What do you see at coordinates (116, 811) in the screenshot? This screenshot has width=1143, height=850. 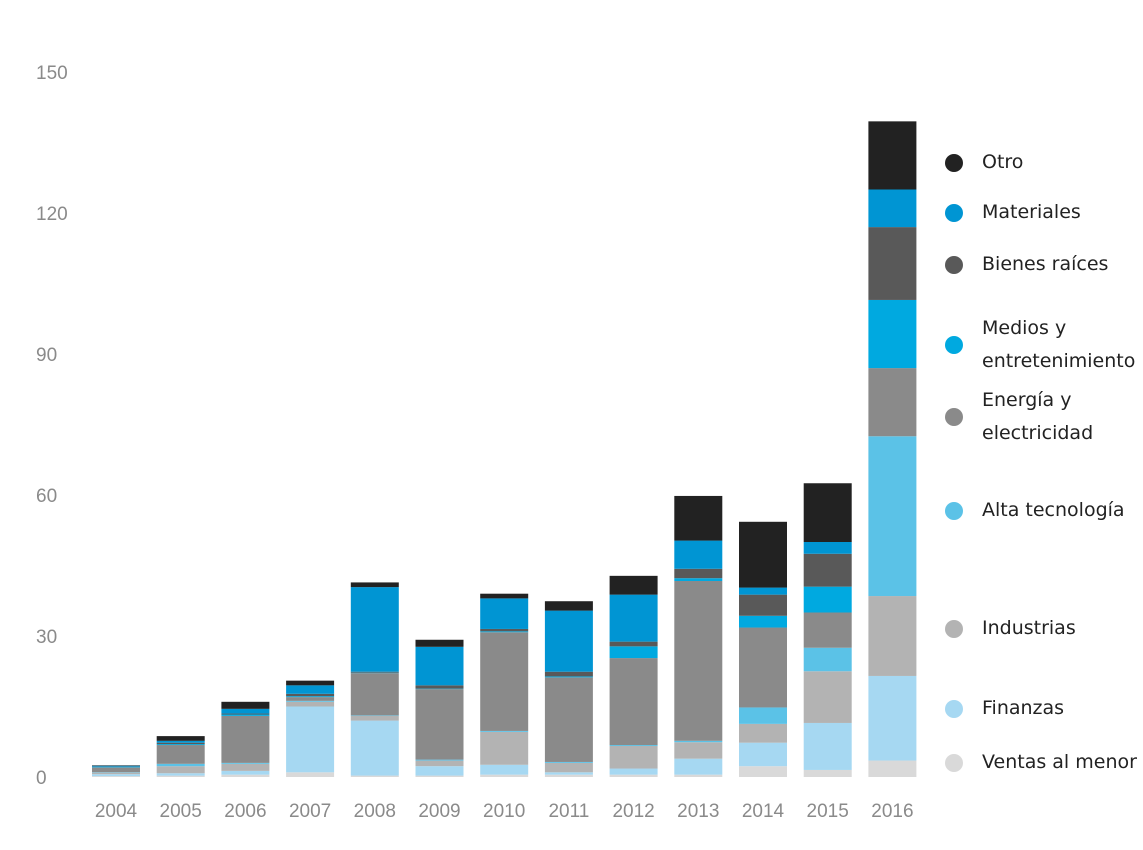 I see `x-tick-label: 2004` at bounding box center [116, 811].